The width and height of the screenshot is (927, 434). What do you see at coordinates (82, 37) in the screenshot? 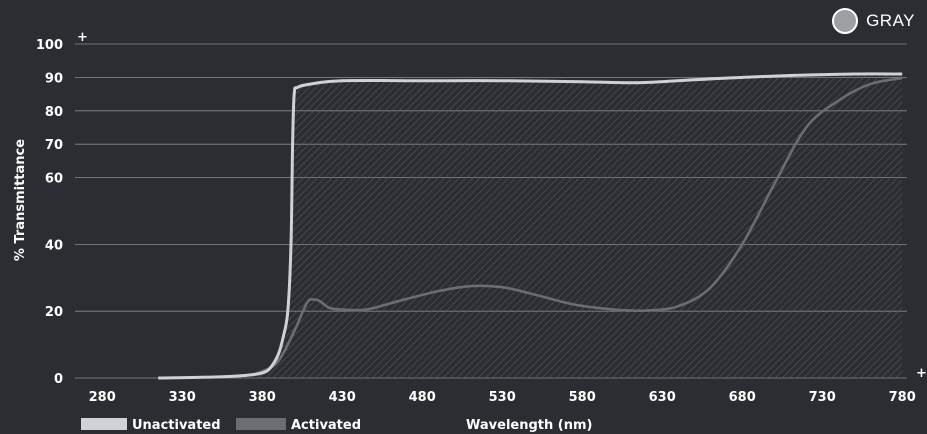
I see `y-axis-plus-marker: +` at bounding box center [82, 37].